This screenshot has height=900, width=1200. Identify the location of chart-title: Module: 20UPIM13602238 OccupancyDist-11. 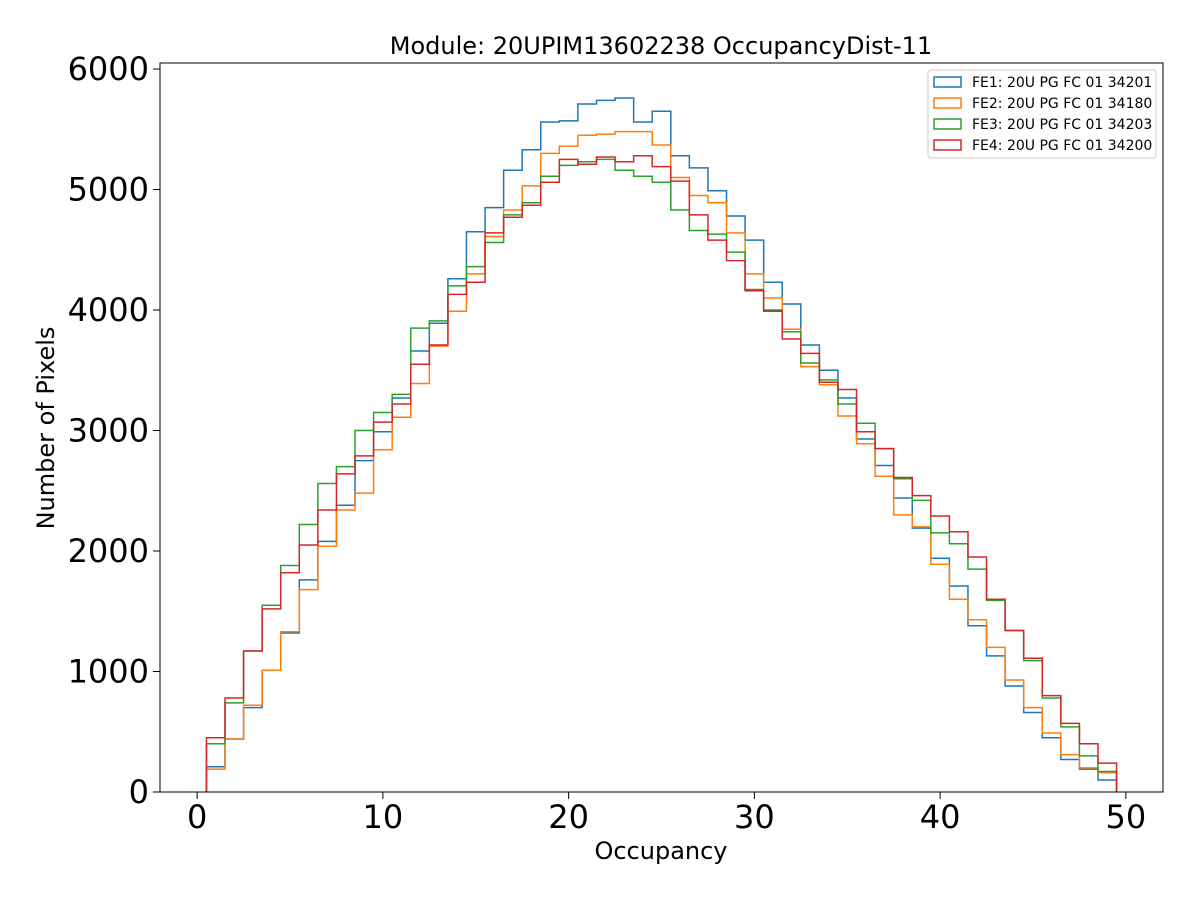
(661, 46).